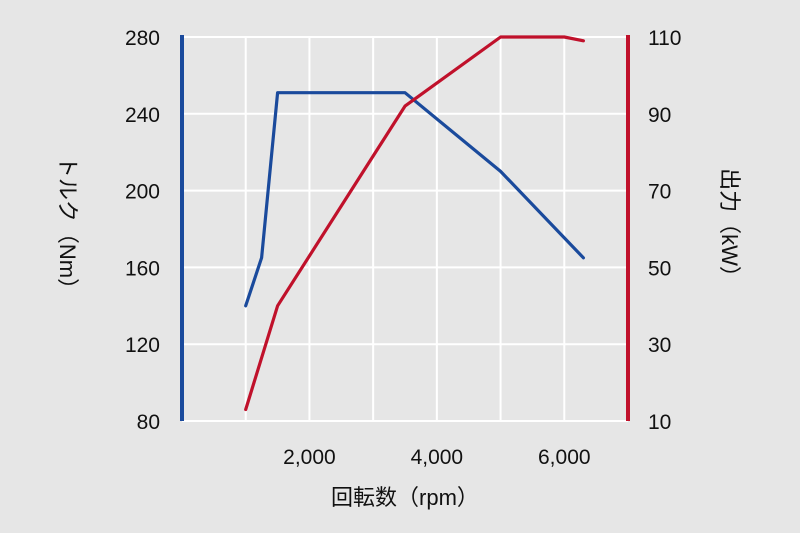 The height and width of the screenshot is (533, 800). I want to click on right-axis-label: 出力（kW）, so click(729, 228).